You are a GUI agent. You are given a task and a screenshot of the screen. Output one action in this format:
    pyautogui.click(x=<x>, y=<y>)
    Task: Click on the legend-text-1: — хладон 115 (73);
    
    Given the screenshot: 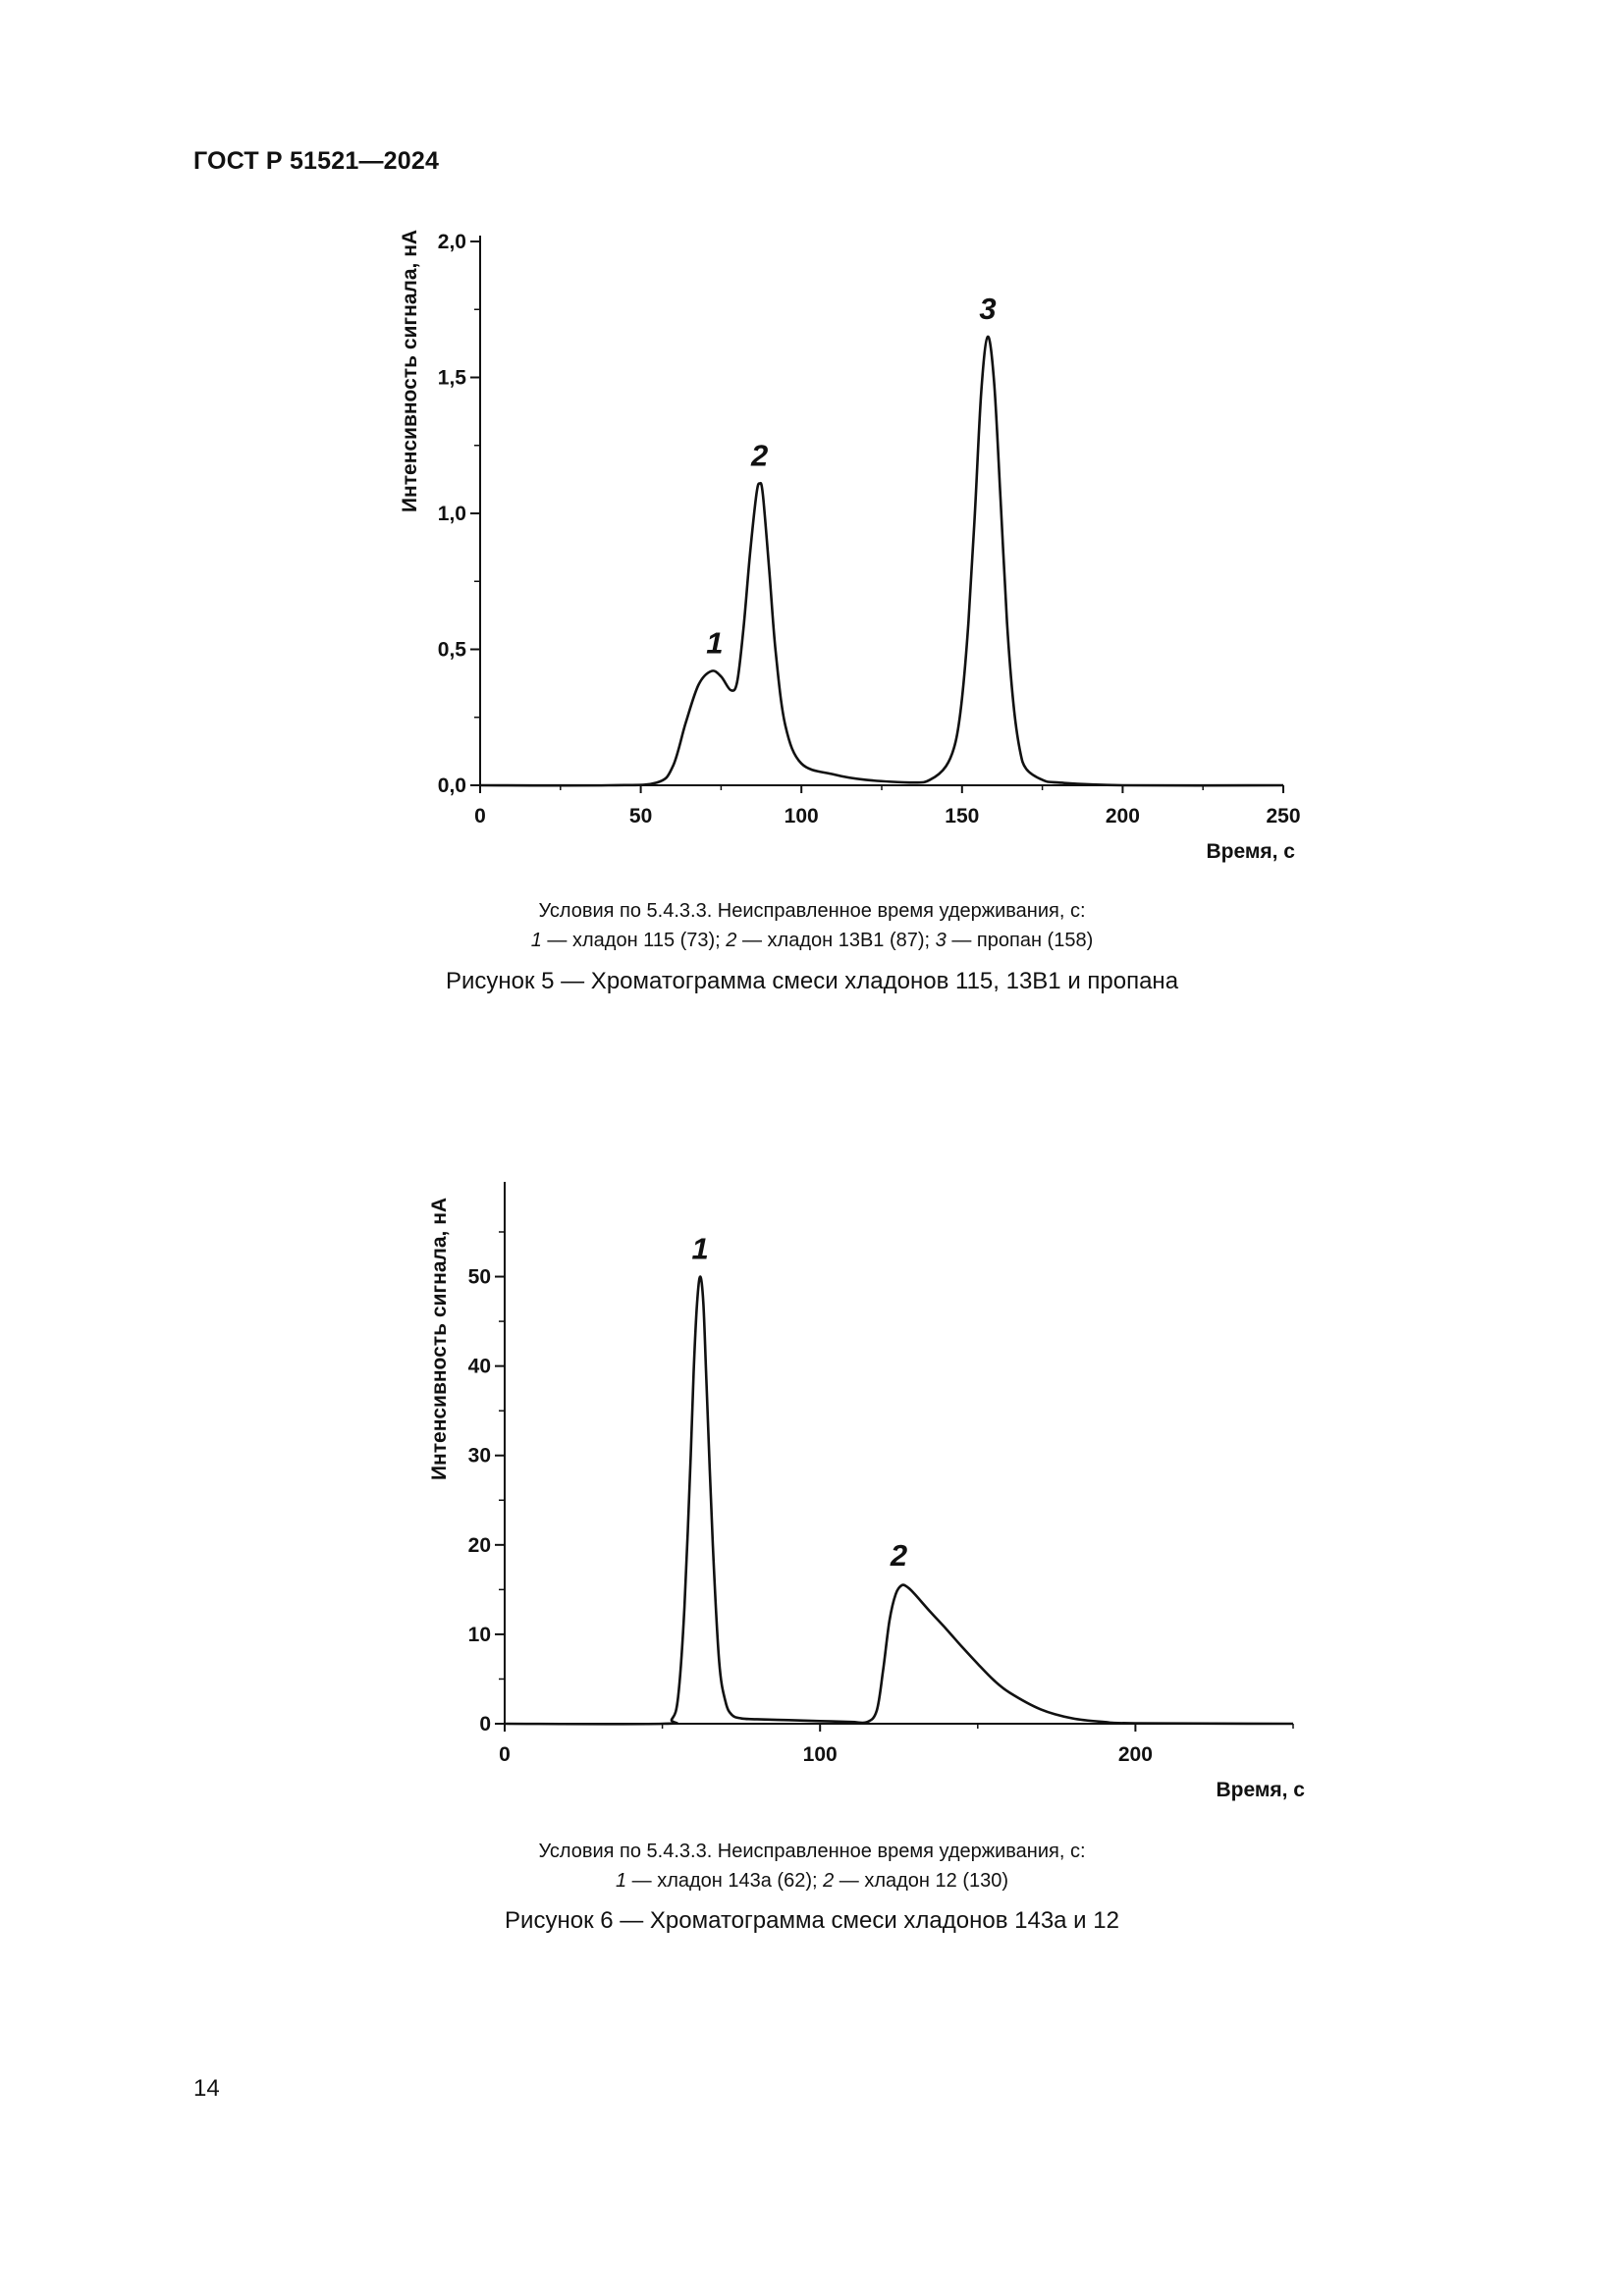 What is the action you would take?
    pyautogui.click(x=634, y=940)
    